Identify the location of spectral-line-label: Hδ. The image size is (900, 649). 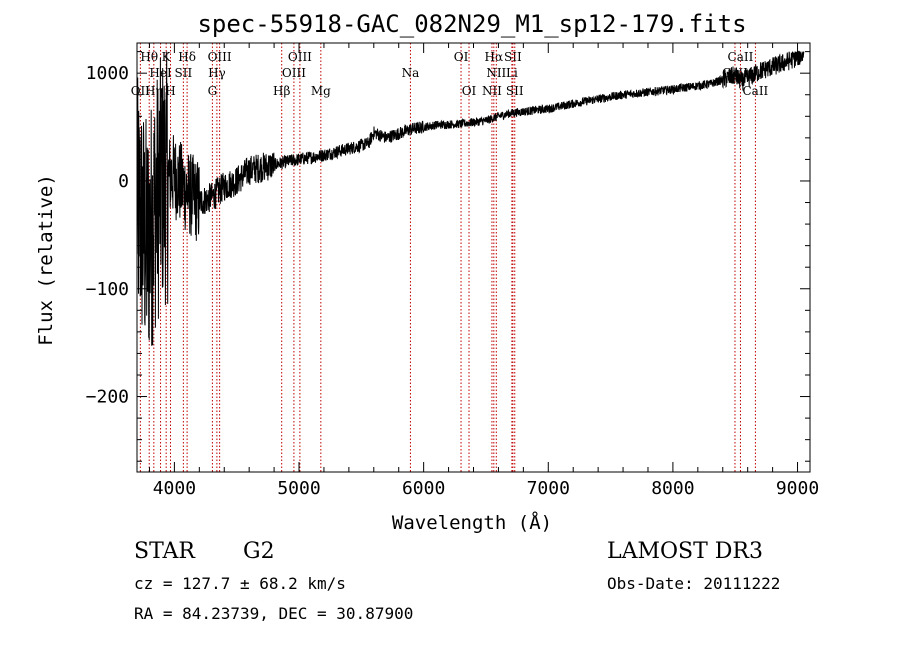
(187, 57).